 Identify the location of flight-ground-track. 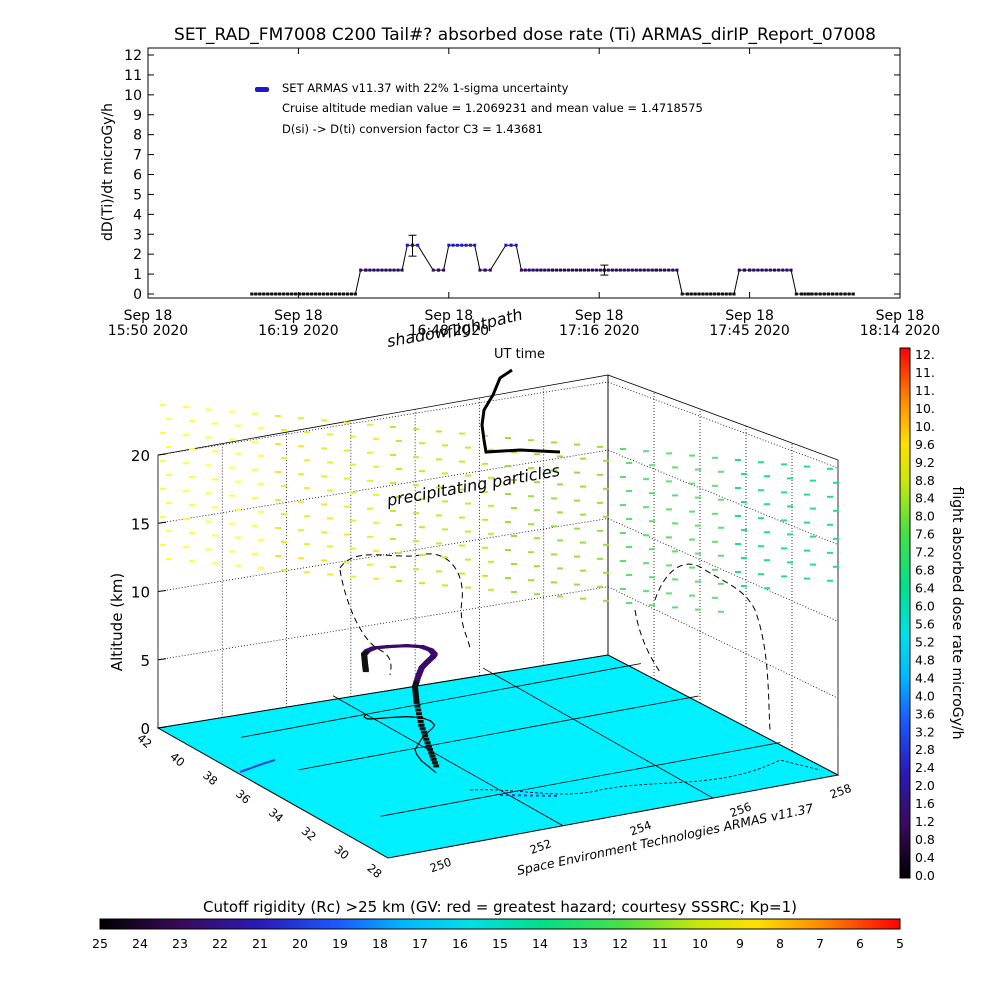
(400, 743).